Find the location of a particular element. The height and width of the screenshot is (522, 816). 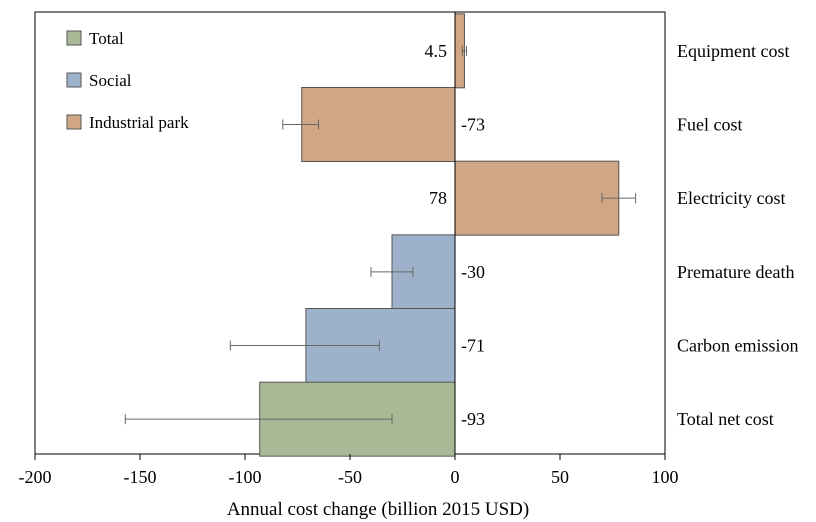

value-label-equipment-cost: 4.5 is located at coordinates (436, 51).